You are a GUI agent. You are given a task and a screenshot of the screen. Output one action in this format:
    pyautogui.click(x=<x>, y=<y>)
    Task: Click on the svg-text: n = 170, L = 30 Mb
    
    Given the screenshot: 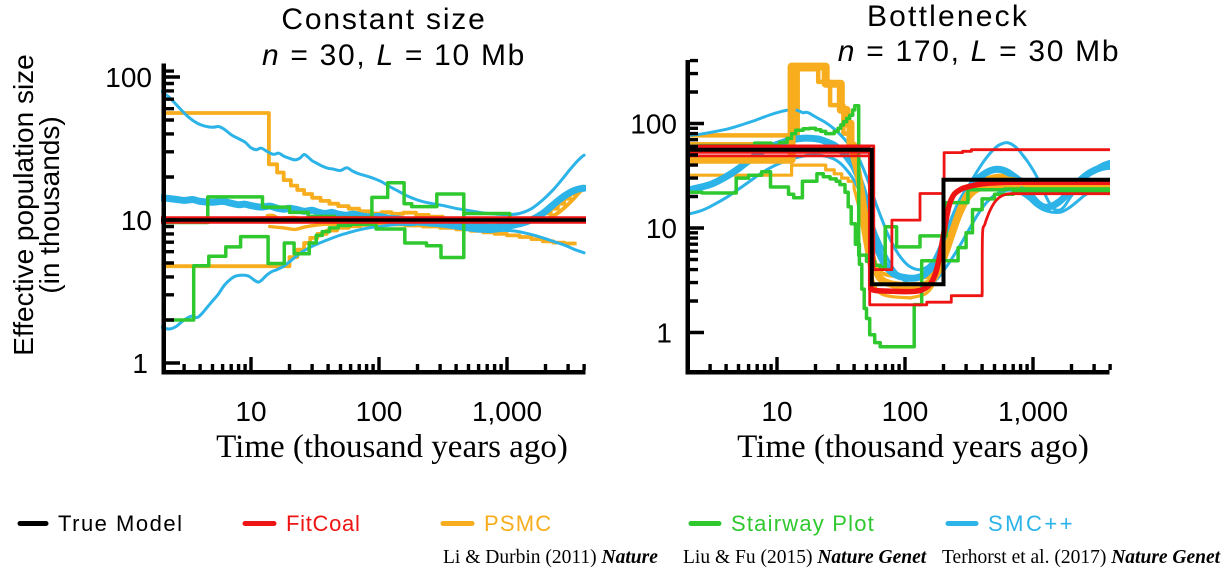 What is the action you would take?
    pyautogui.click(x=979, y=51)
    